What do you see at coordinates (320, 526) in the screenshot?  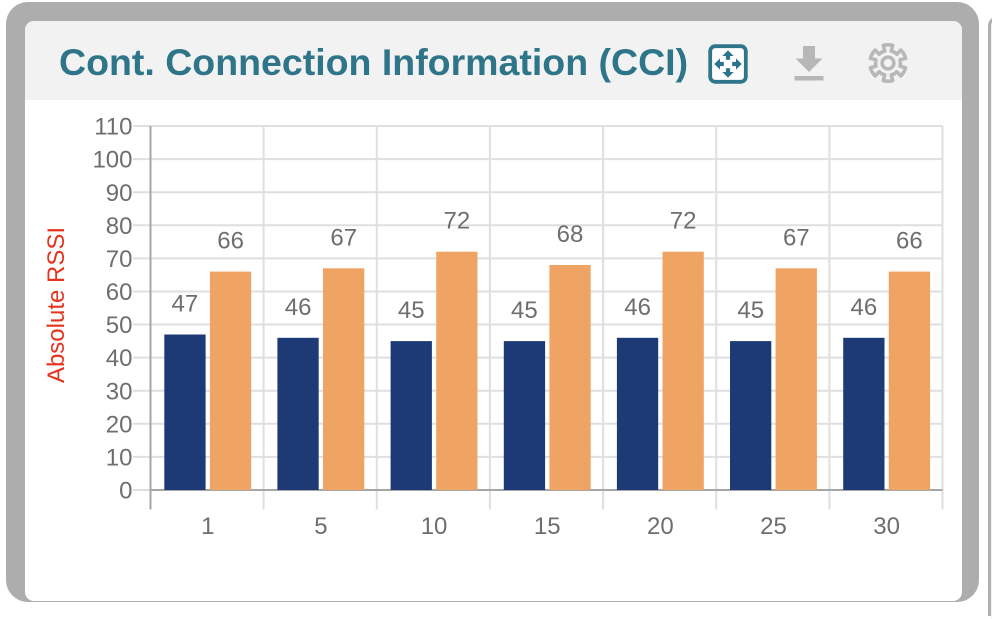 I see `svg-text: 5` at bounding box center [320, 526].